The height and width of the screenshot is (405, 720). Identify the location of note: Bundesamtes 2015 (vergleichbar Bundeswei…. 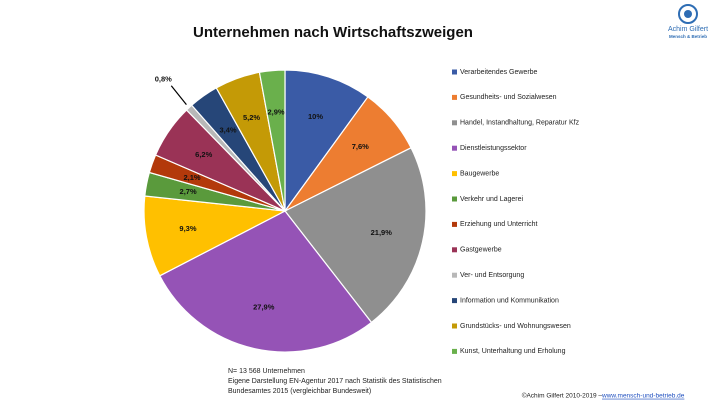
(299, 391).